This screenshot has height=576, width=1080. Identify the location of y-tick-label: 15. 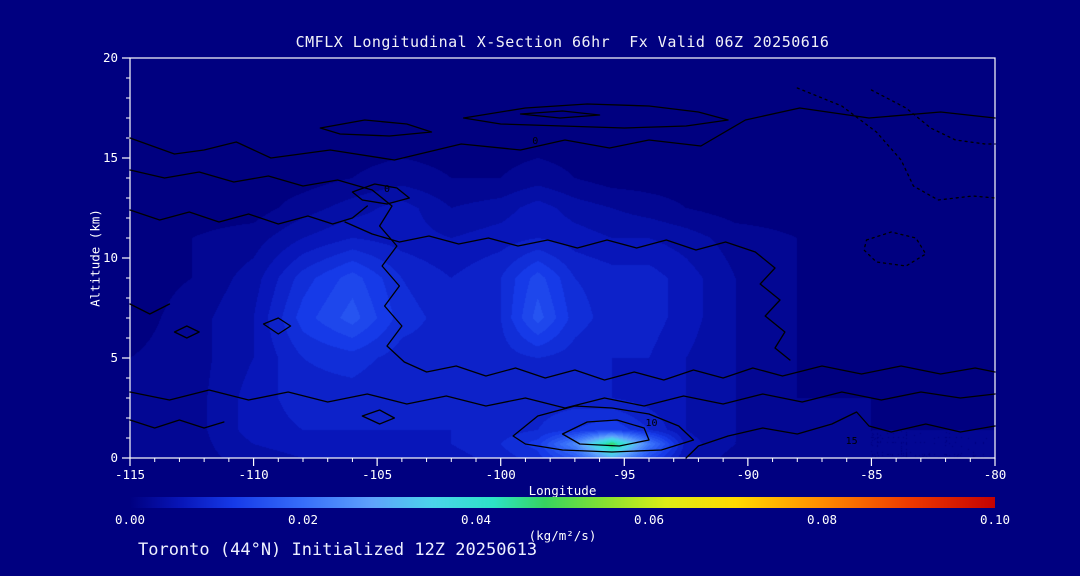
(110, 157).